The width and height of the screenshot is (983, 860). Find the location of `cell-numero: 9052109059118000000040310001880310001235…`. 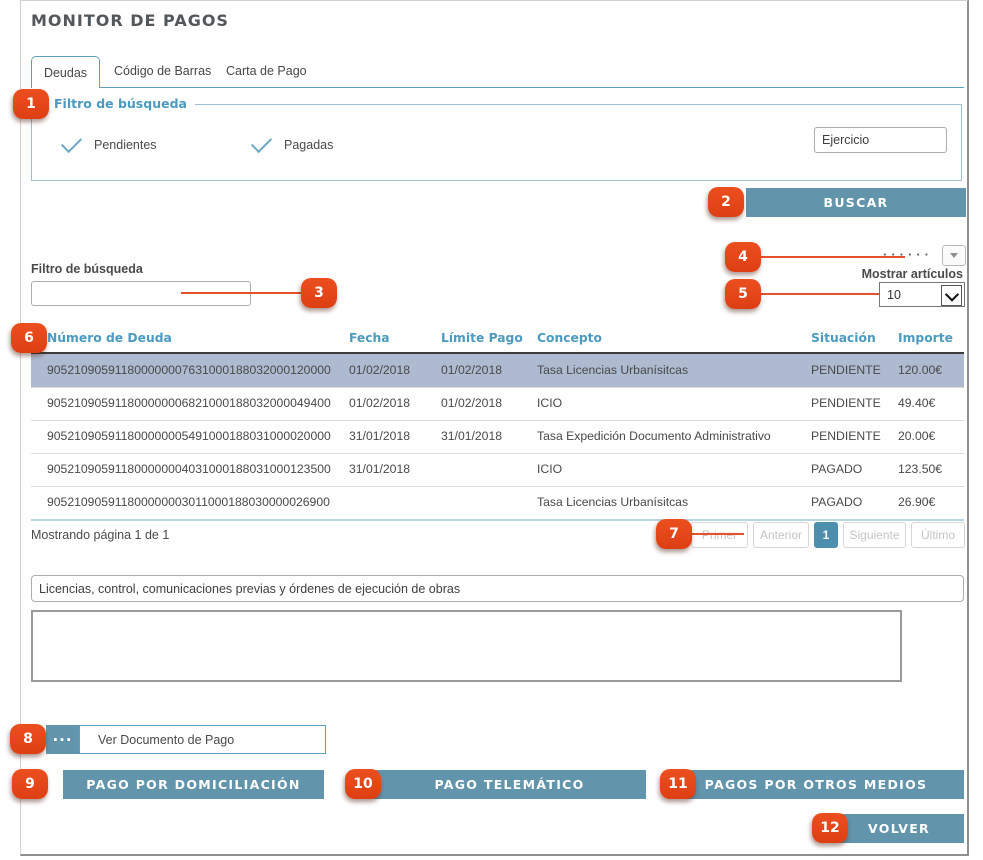

cell-numero: 9052109059118000000040310001880310001235… is located at coordinates (189, 469).